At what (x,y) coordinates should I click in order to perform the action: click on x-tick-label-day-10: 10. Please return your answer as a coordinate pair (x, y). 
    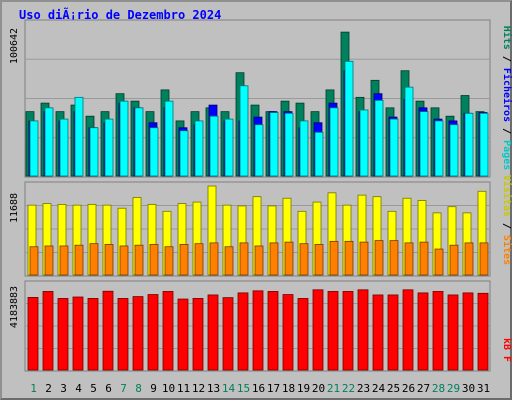
    Looking at the image, I should click on (168, 388).